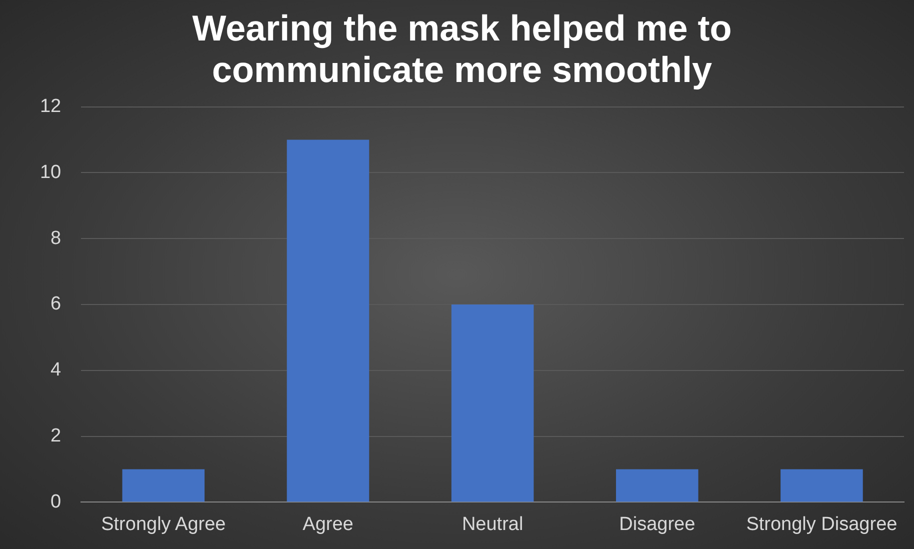  What do you see at coordinates (56, 304) in the screenshot?
I see `y-tick-label: 6` at bounding box center [56, 304].